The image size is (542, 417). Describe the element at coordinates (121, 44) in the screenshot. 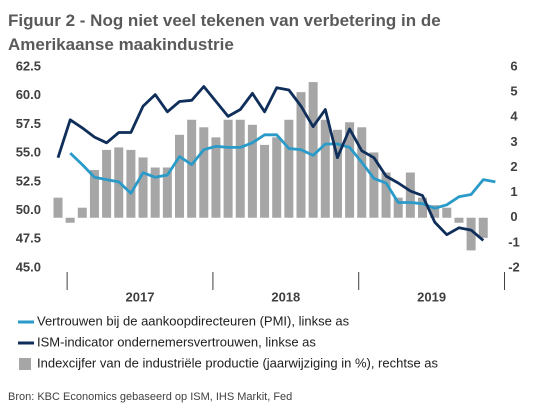

I see `chart-subtitle: Amerikaanse maakindustrie` at that location.